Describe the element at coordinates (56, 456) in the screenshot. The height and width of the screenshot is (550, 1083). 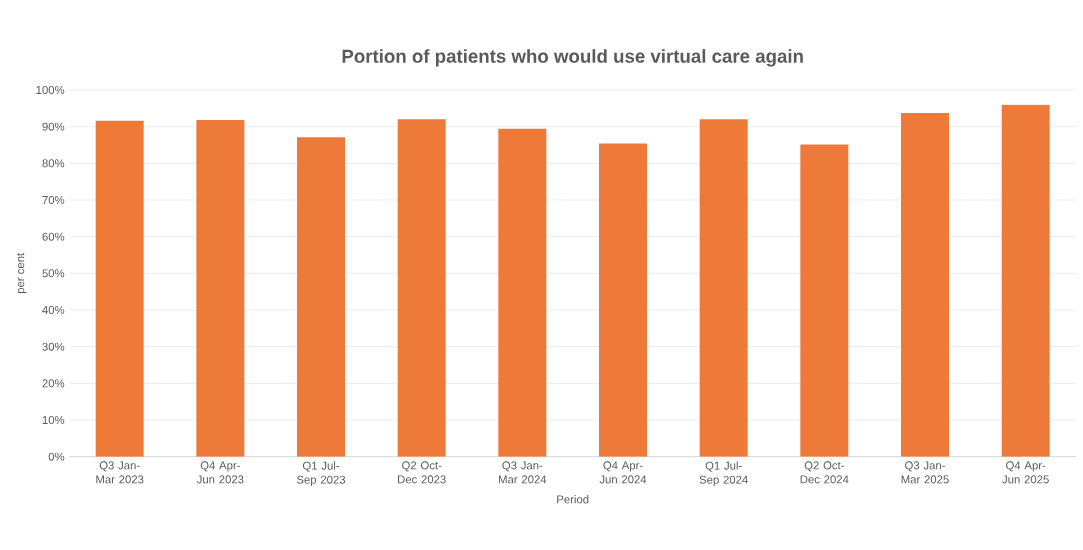
I see `y-tick-label: 0%` at that location.